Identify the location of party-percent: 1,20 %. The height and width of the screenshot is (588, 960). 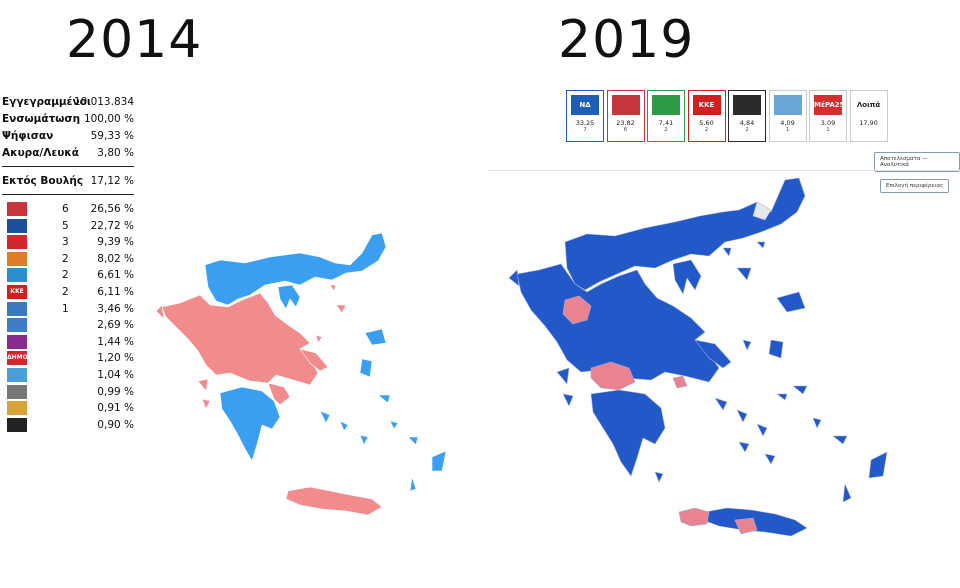
(115, 358).